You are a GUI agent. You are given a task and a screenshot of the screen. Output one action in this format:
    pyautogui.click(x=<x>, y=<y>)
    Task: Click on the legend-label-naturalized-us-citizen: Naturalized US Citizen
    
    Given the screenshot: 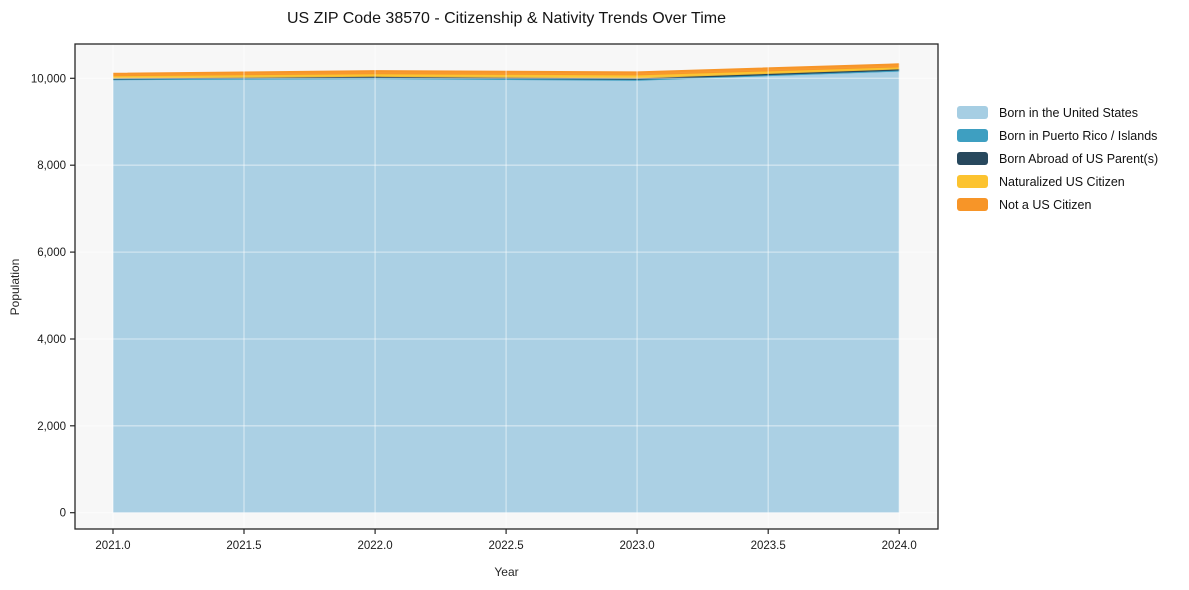 What is the action you would take?
    pyautogui.click(x=1062, y=181)
    